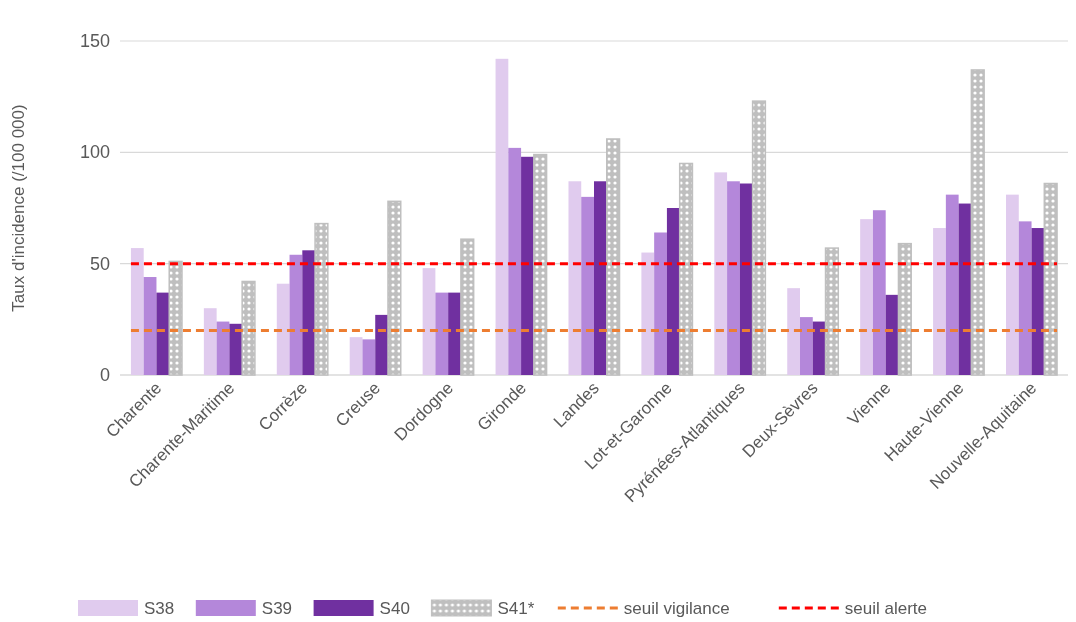 The width and height of the screenshot is (1076, 622). Describe the element at coordinates (99, 263) in the screenshot. I see `y-tick-label: 50` at that location.